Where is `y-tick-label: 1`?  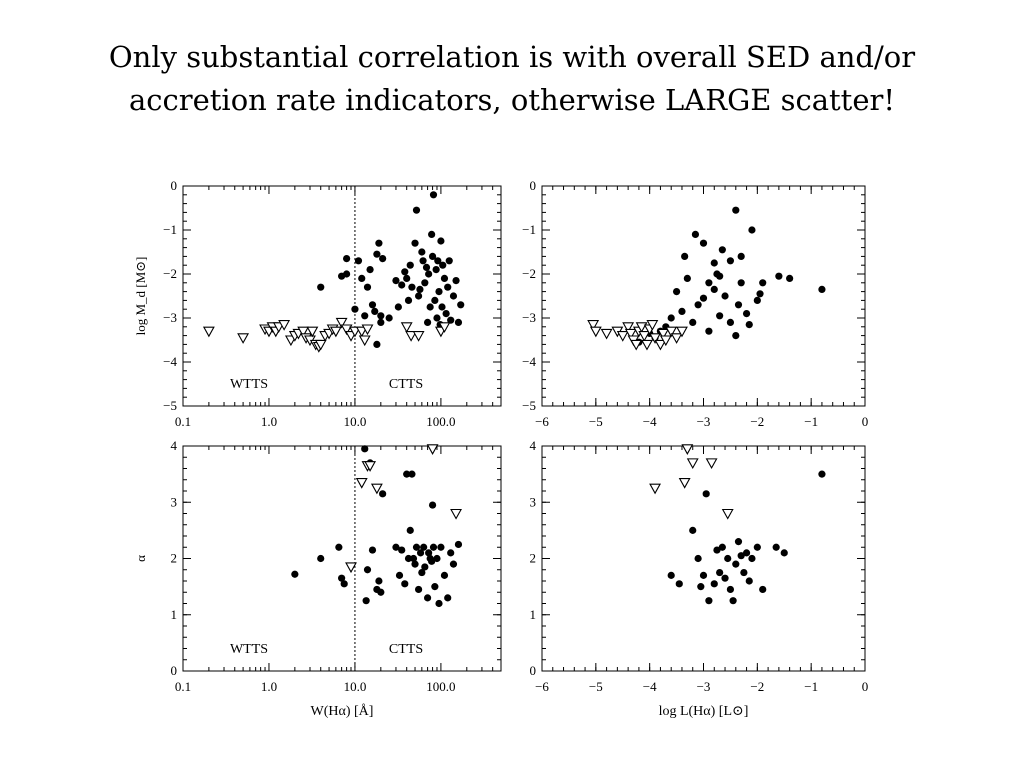 y-tick-label: 1 is located at coordinates (174, 614).